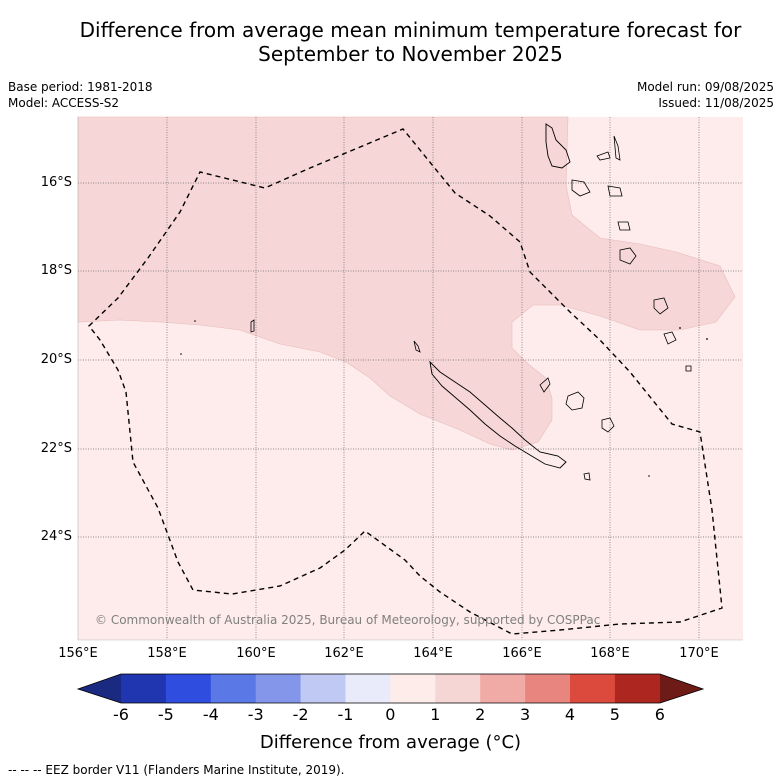 The height and width of the screenshot is (781, 781). I want to click on colorbar-tick-label: -4, so click(210, 714).